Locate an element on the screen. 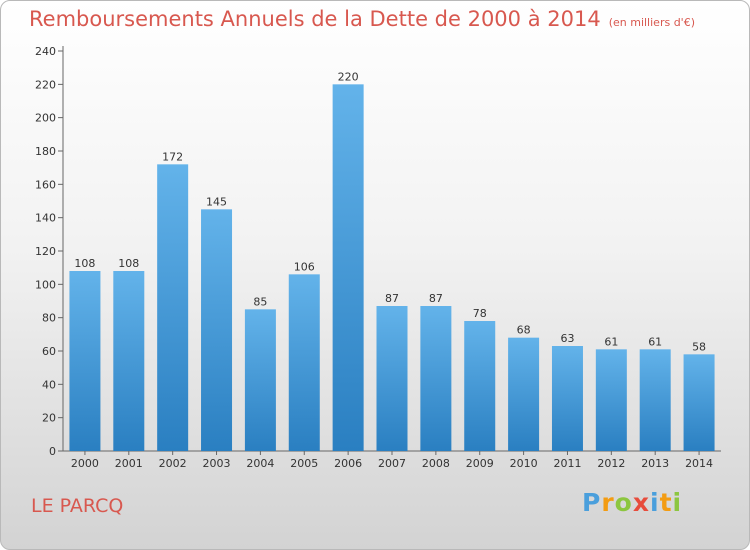 Image resolution: width=750 pixels, height=550 pixels. proxiti-logo: Proxiti is located at coordinates (632, 502).